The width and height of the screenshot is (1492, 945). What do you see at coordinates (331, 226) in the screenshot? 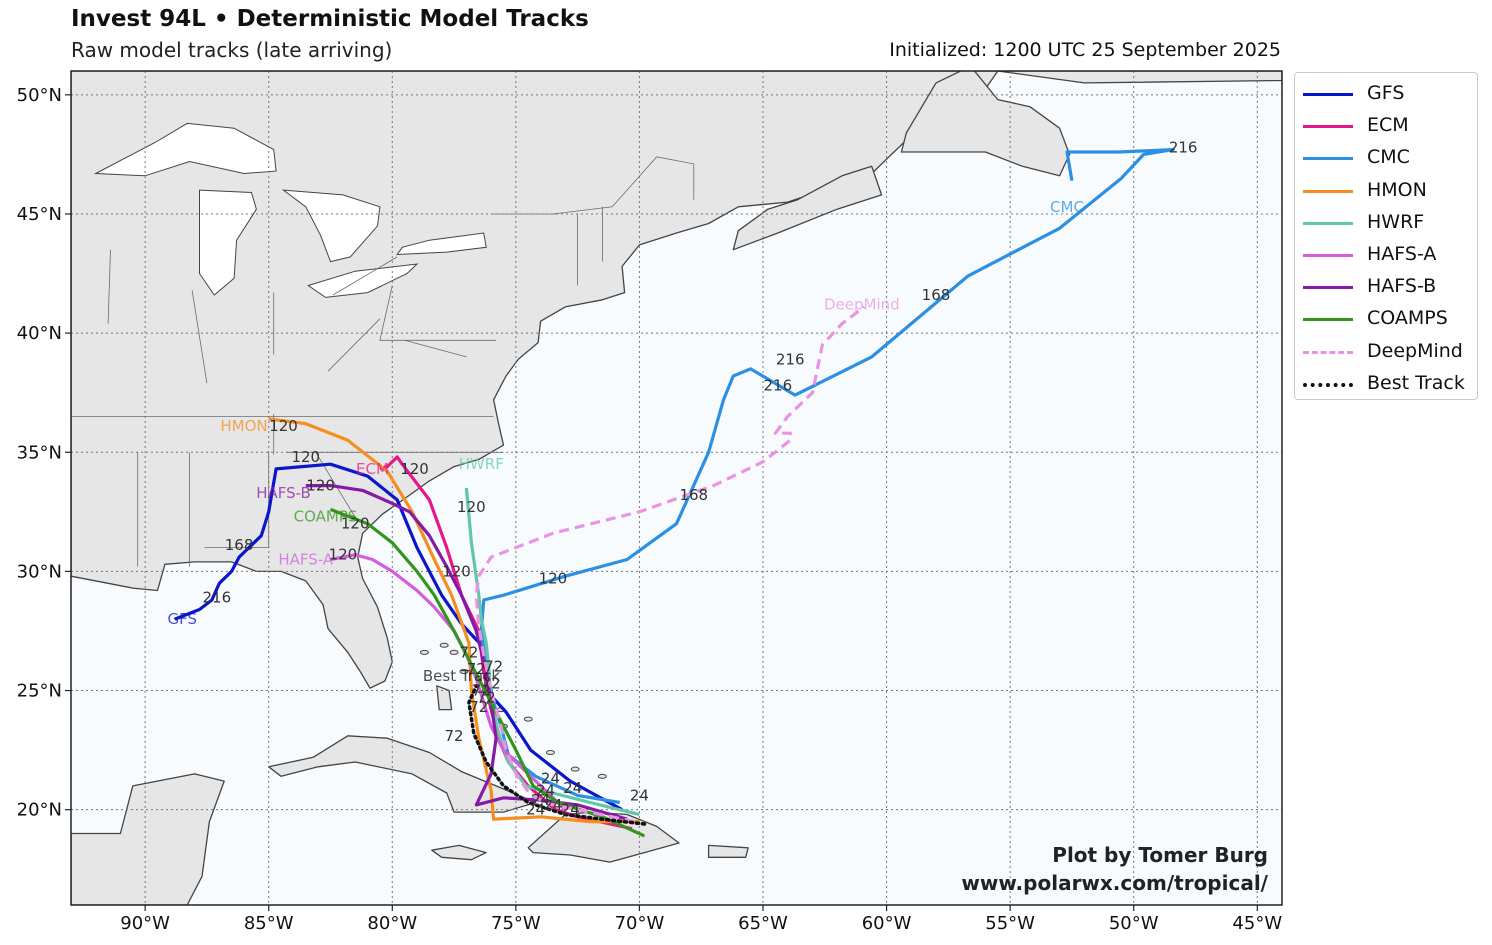
I see `lake-huron` at bounding box center [331, 226].